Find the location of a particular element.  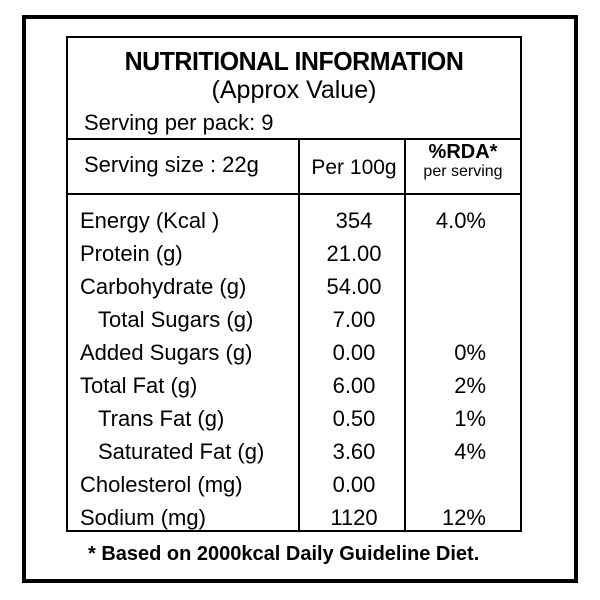

nutrient-name: Sodium (mg) is located at coordinates (143, 517).